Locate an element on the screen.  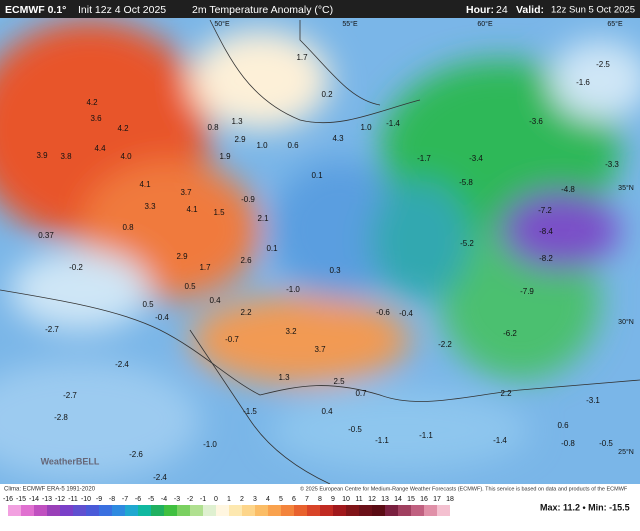
colorbar-tick: -3 is located at coordinates (177, 499).